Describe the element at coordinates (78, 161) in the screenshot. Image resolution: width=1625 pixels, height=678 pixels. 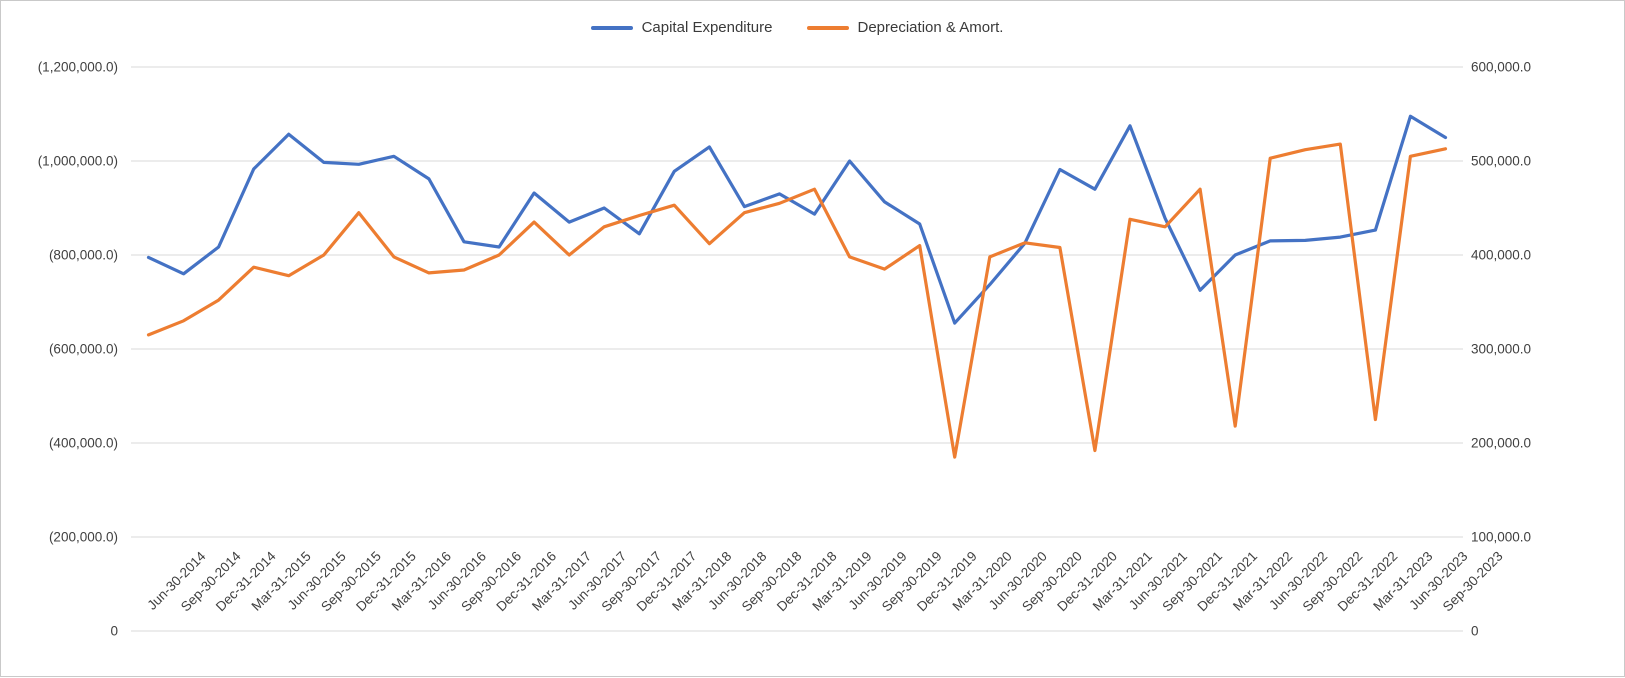
I see `left-axis-tick-label: (1,000,000.0)` at that location.